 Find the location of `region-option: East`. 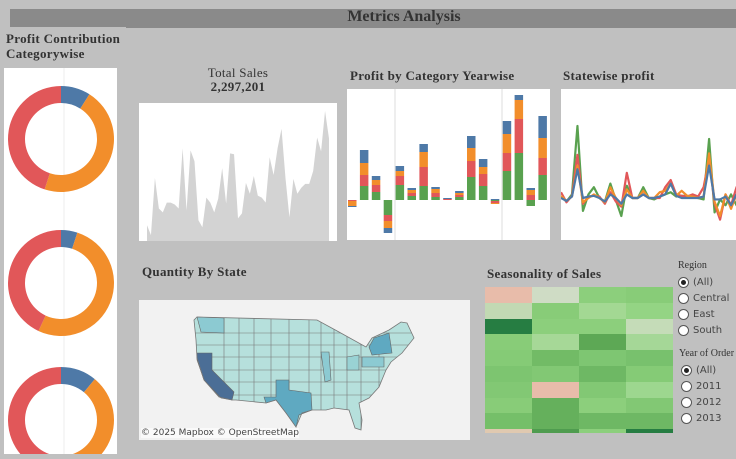

region-option: East is located at coordinates (703, 314).